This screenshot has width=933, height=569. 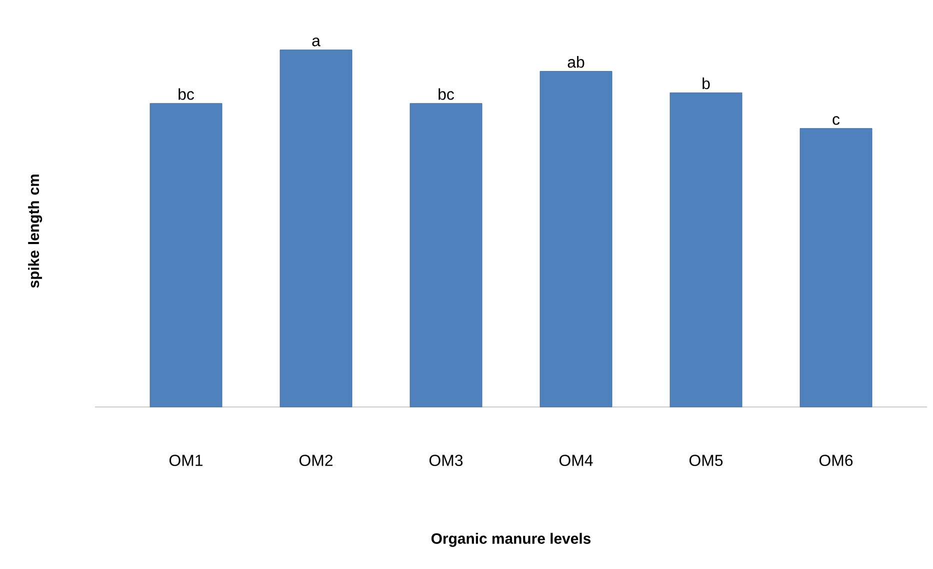 What do you see at coordinates (836, 460) in the screenshot?
I see `x-tick-label: OM6` at bounding box center [836, 460].